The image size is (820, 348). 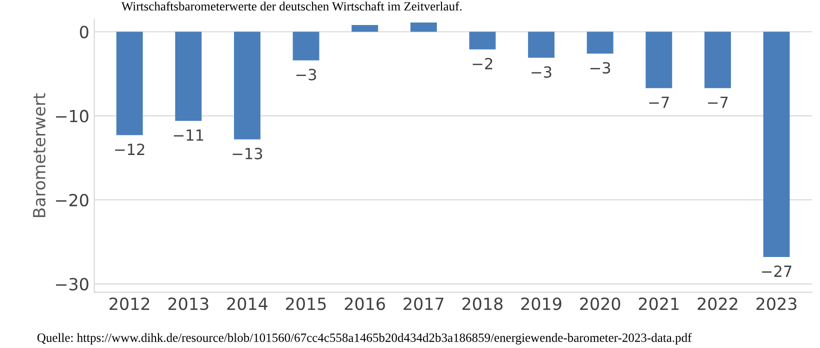 What do you see at coordinates (364, 303) in the screenshot?
I see `x-tick-label: 2016` at bounding box center [364, 303].